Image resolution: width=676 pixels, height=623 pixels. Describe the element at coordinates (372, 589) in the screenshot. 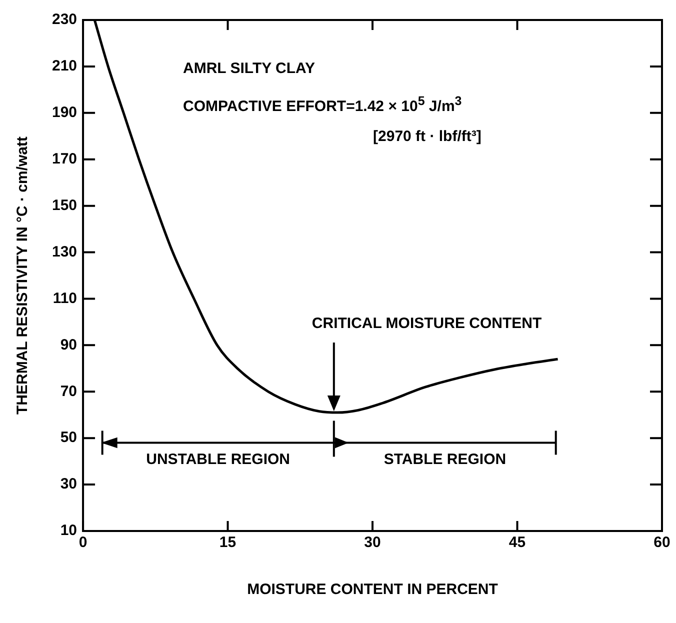

I see `x-axis-title: MOISTURE CONTENT IN PERCENT` at that location.